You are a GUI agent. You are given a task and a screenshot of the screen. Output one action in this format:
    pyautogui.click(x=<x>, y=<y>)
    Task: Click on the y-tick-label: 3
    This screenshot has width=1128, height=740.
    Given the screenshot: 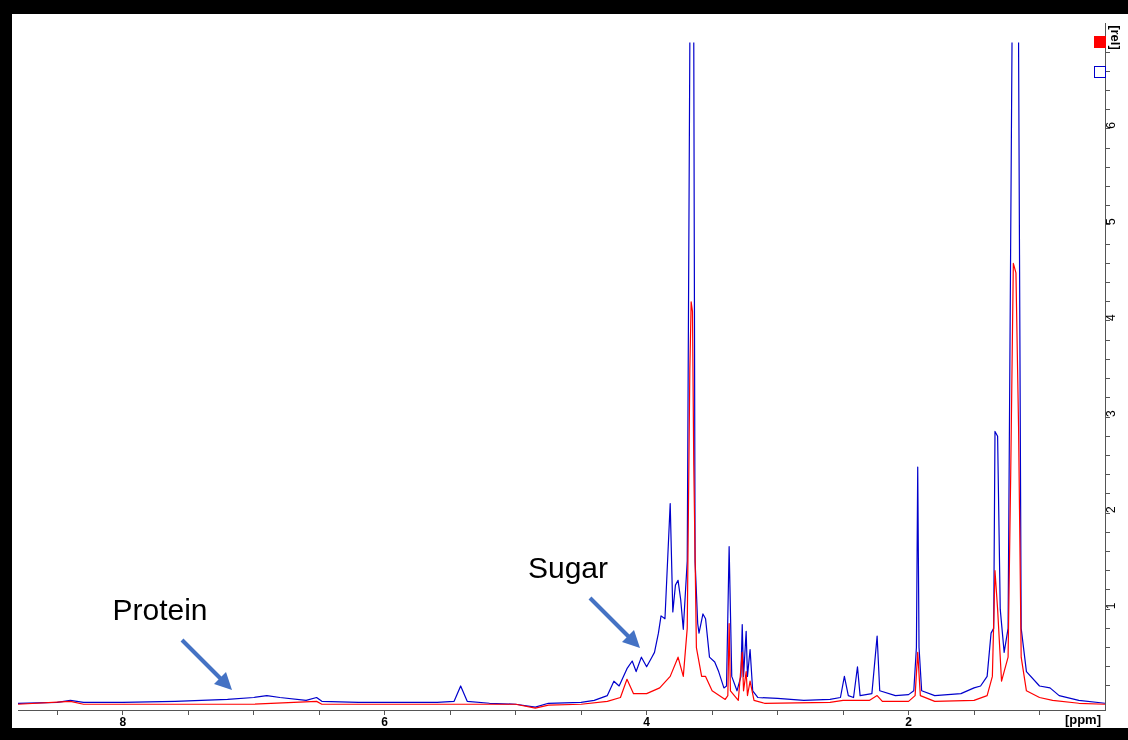 What is the action you would take?
    pyautogui.click(x=1111, y=414)
    